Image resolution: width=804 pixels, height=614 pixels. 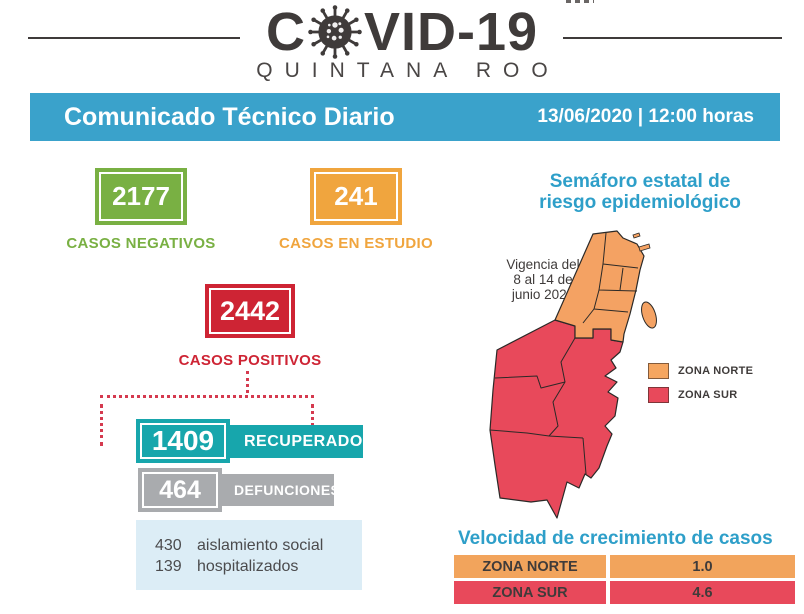 What do you see at coordinates (672, 38) in the screenshot?
I see `header-rule-right` at bounding box center [672, 38].